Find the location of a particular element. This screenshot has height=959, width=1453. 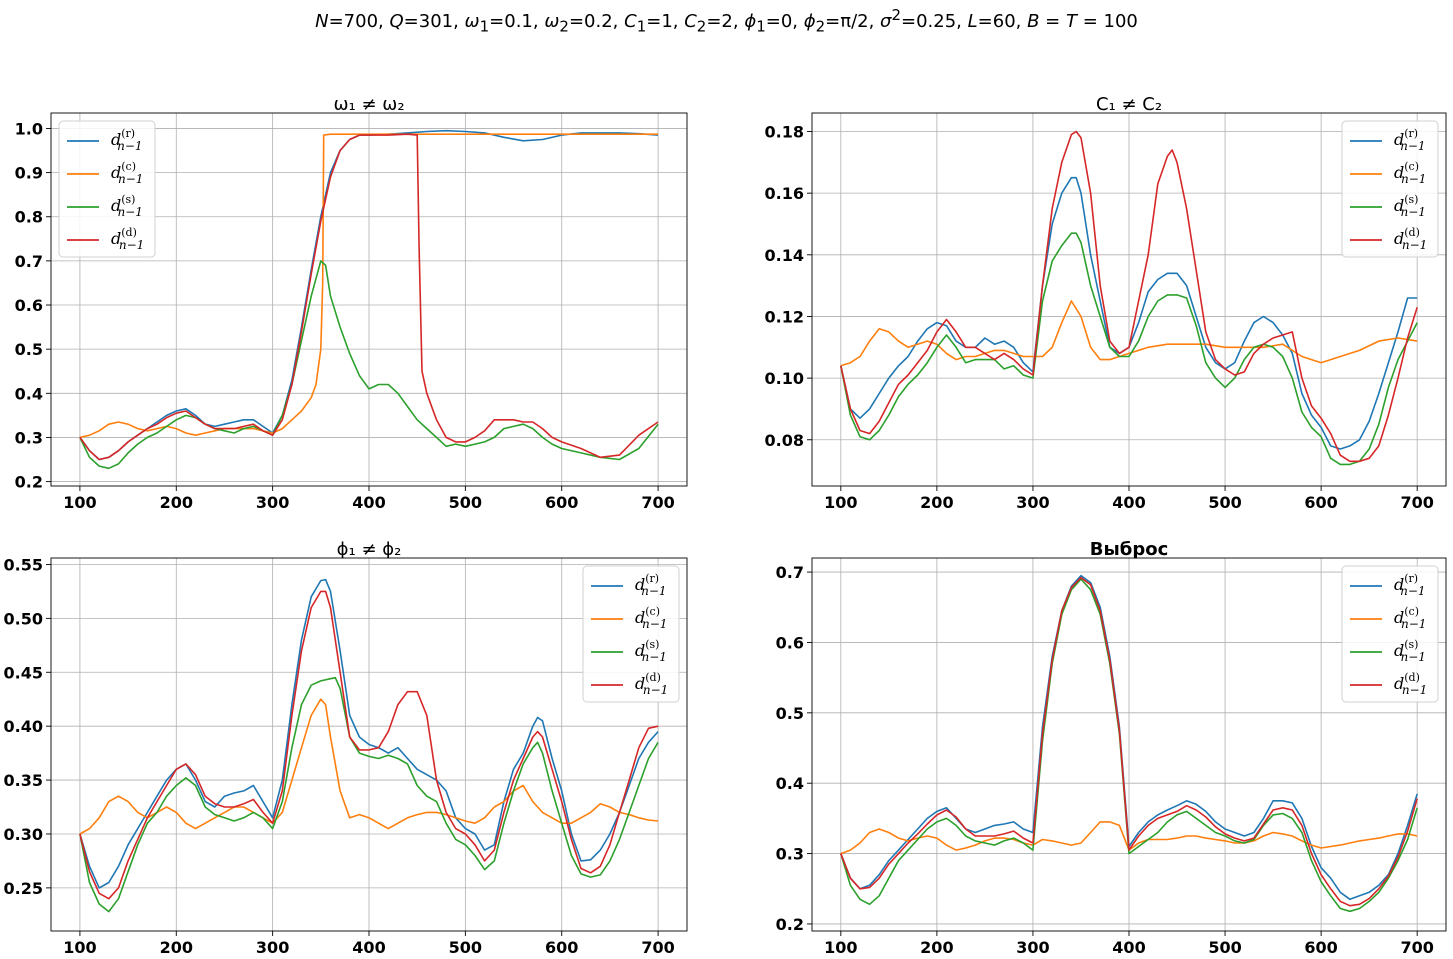

y-tick-label: 0.14 is located at coordinates (784, 255).